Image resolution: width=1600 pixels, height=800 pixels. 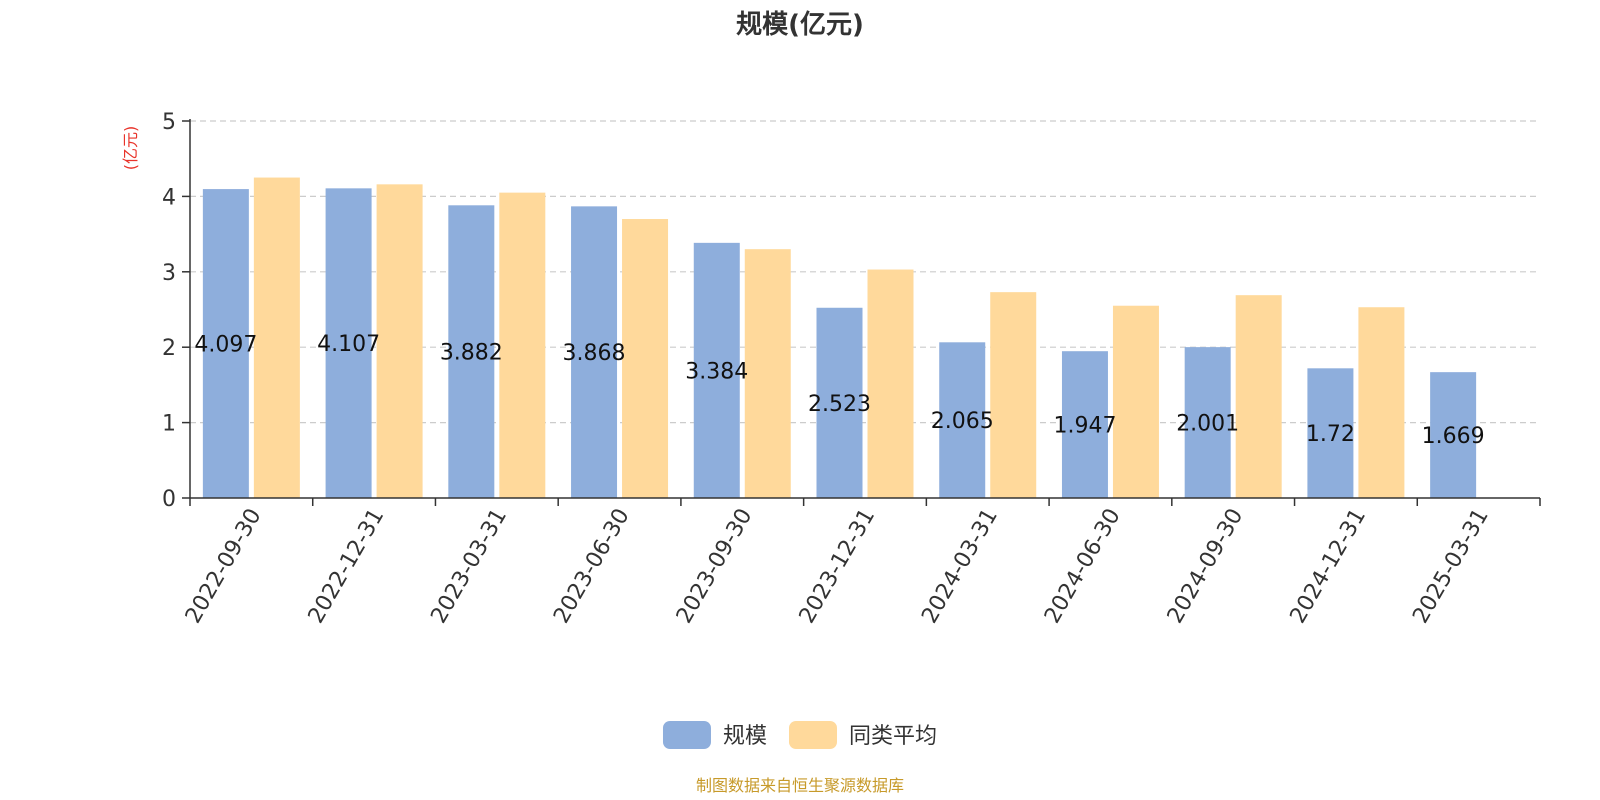 What do you see at coordinates (130, 148) in the screenshot?
I see `y-axis-unit-label: (亿元)` at bounding box center [130, 148].